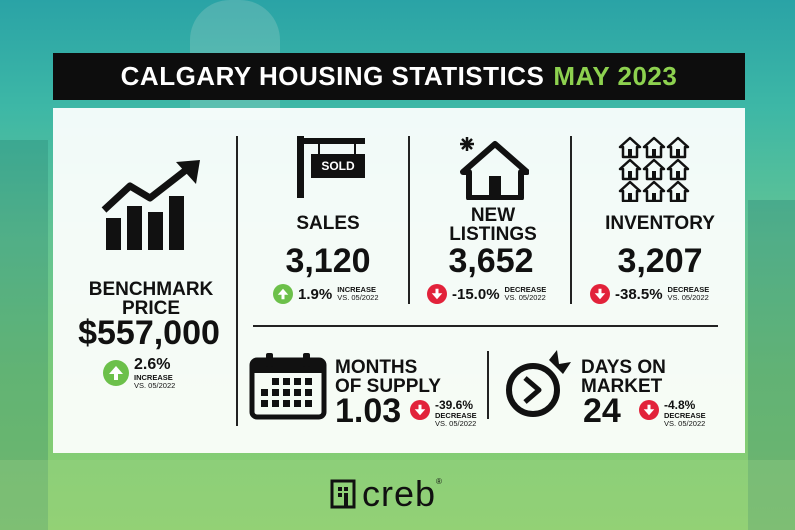 Image resolution: width=795 pixels, height=530 pixels. I want to click on sales-direction: INCREASE, so click(356, 289).